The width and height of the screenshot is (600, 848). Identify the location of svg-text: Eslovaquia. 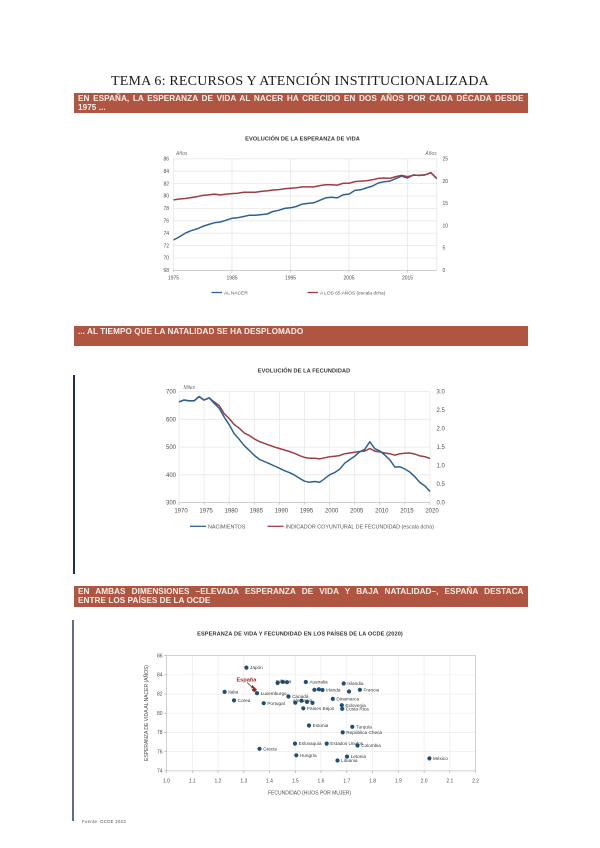
(310, 743).